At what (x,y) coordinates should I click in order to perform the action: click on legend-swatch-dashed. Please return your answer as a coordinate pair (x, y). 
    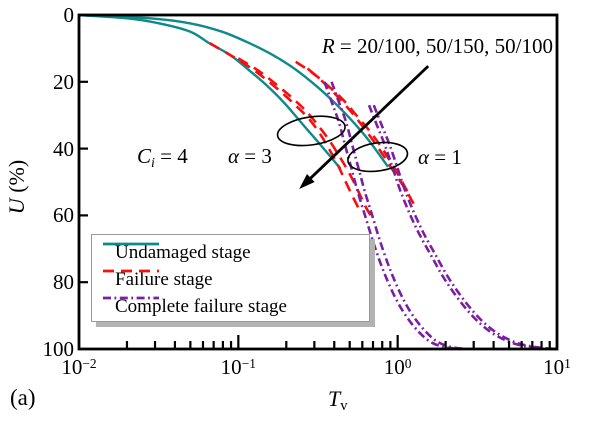
    Looking at the image, I should click on (131, 271).